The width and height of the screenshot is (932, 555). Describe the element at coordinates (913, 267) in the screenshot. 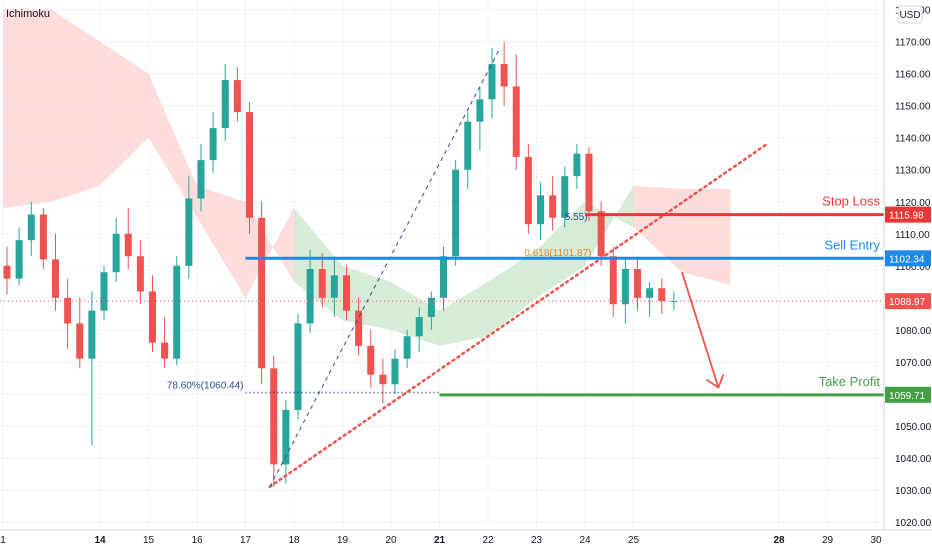

I see `price-tick-label: 1100.00` at that location.